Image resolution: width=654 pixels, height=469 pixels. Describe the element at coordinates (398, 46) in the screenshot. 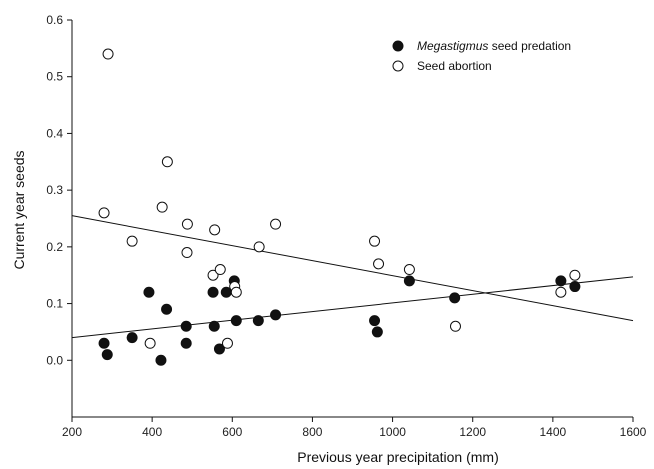

I see `legend-marker-predation` at that location.